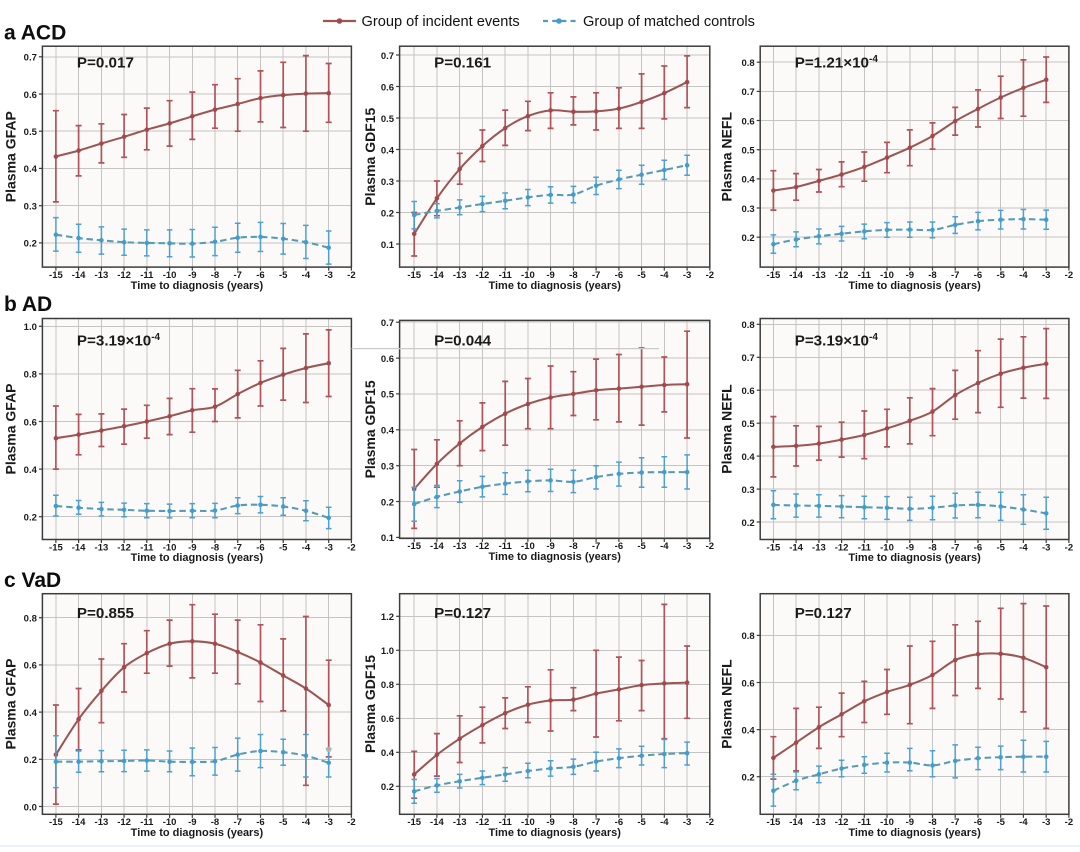 This screenshot has width=1080, height=852. Describe the element at coordinates (727, 704) in the screenshot. I see `svg-text: Plasma NEFL` at that location.